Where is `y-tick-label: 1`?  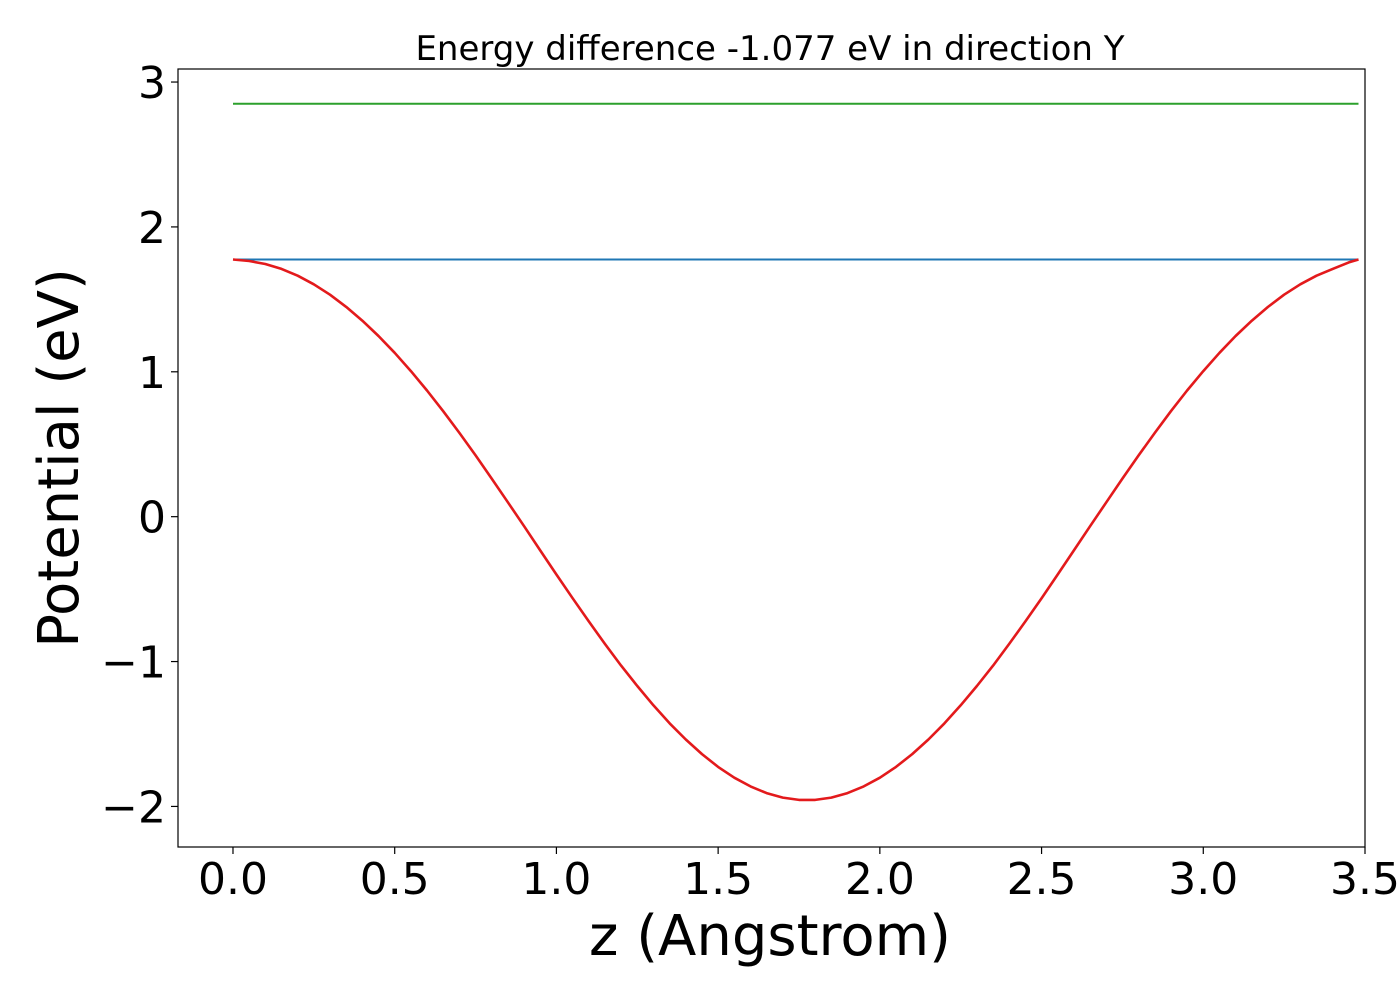 y-tick-label: 1 is located at coordinates (152, 373).